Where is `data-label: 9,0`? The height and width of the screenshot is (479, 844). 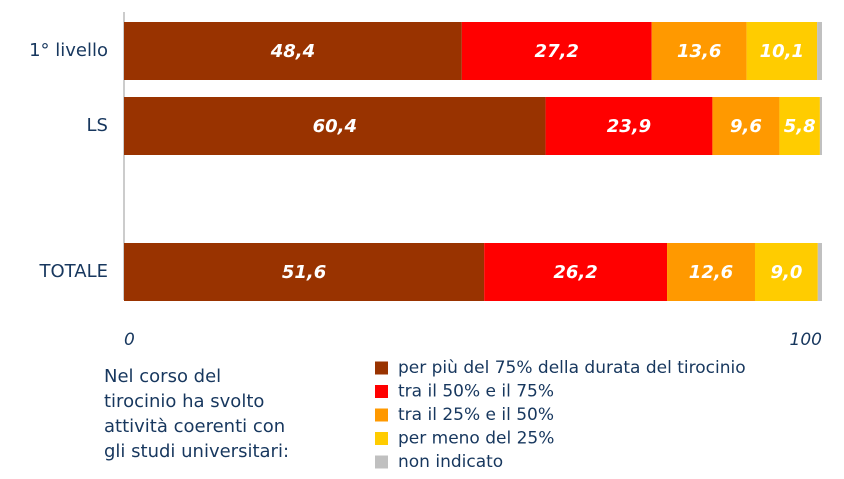
data-label: 9,0 is located at coordinates (786, 272).